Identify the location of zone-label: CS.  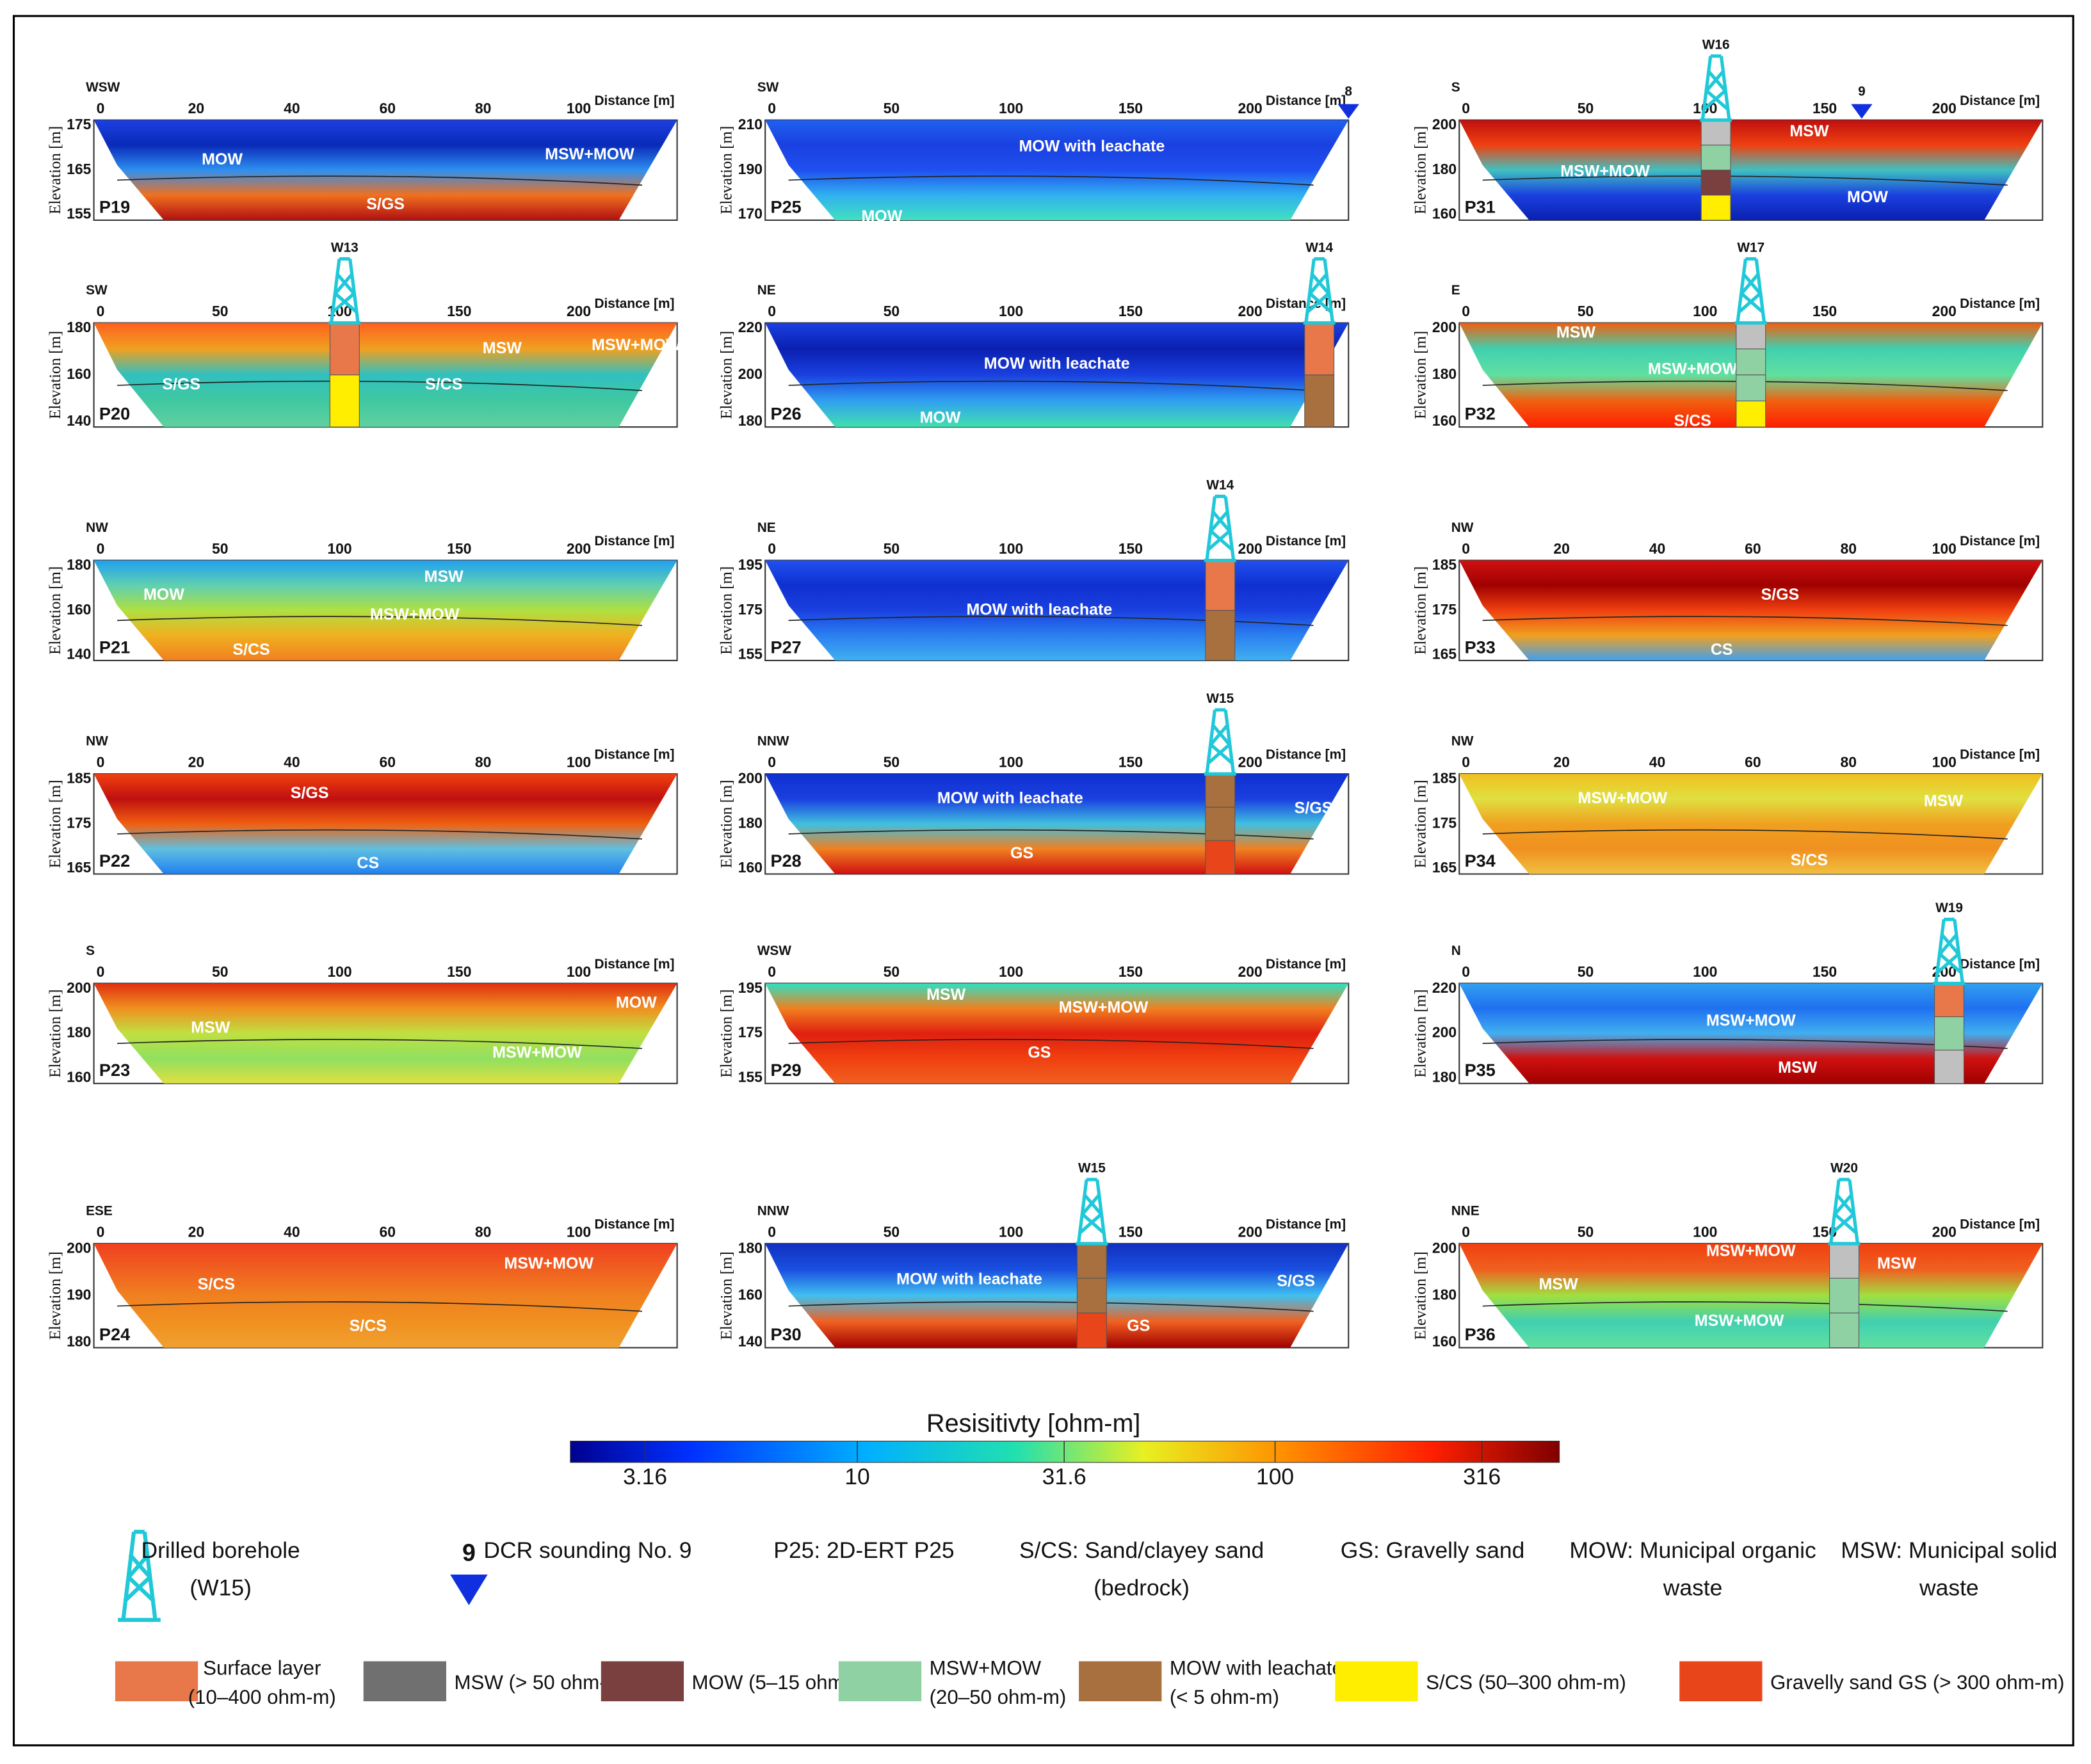
(1722, 650).